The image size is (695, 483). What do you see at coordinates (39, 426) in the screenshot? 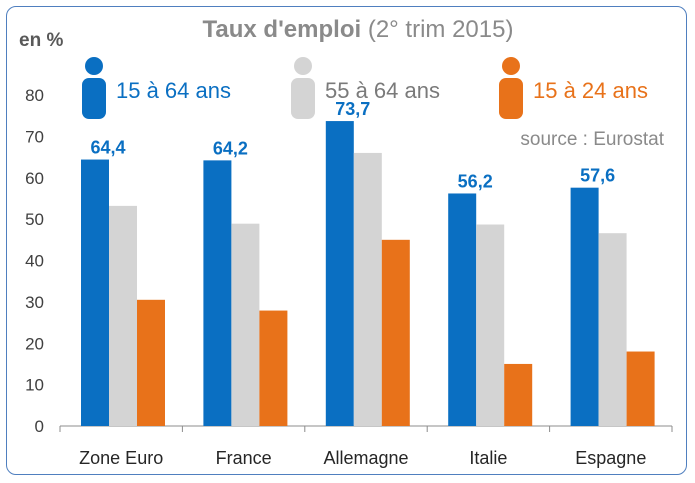
I see `y-tick-label: 0` at bounding box center [39, 426].